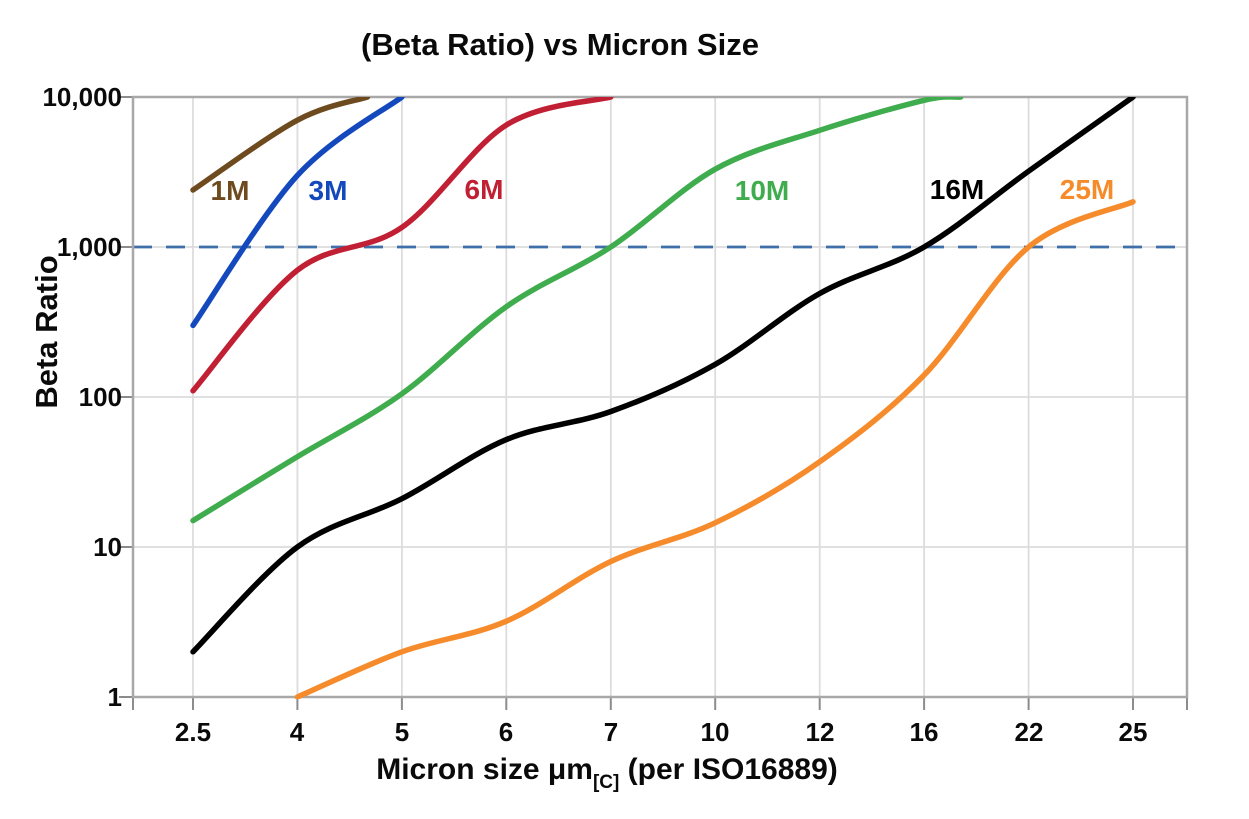 The width and height of the screenshot is (1249, 819). Describe the element at coordinates (1087, 189) in the screenshot. I see `curve-label-25m: 25M` at that location.